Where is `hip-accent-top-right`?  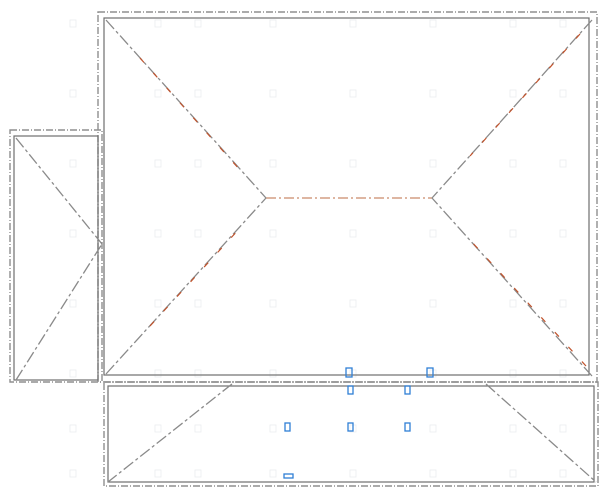 hip-accent-top-right is located at coordinates (525, 95).